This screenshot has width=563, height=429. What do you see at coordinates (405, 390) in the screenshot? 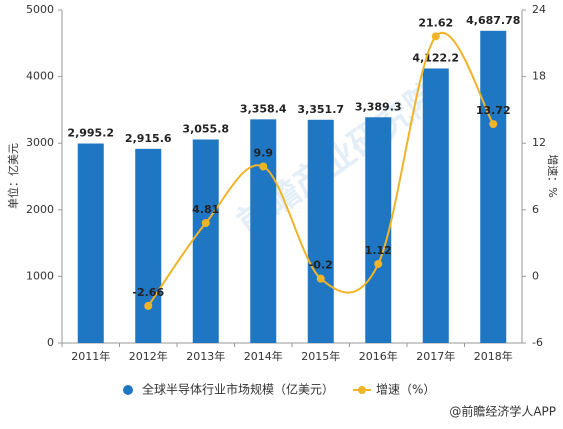
I see `legend-label: 增速（%）` at bounding box center [405, 390].